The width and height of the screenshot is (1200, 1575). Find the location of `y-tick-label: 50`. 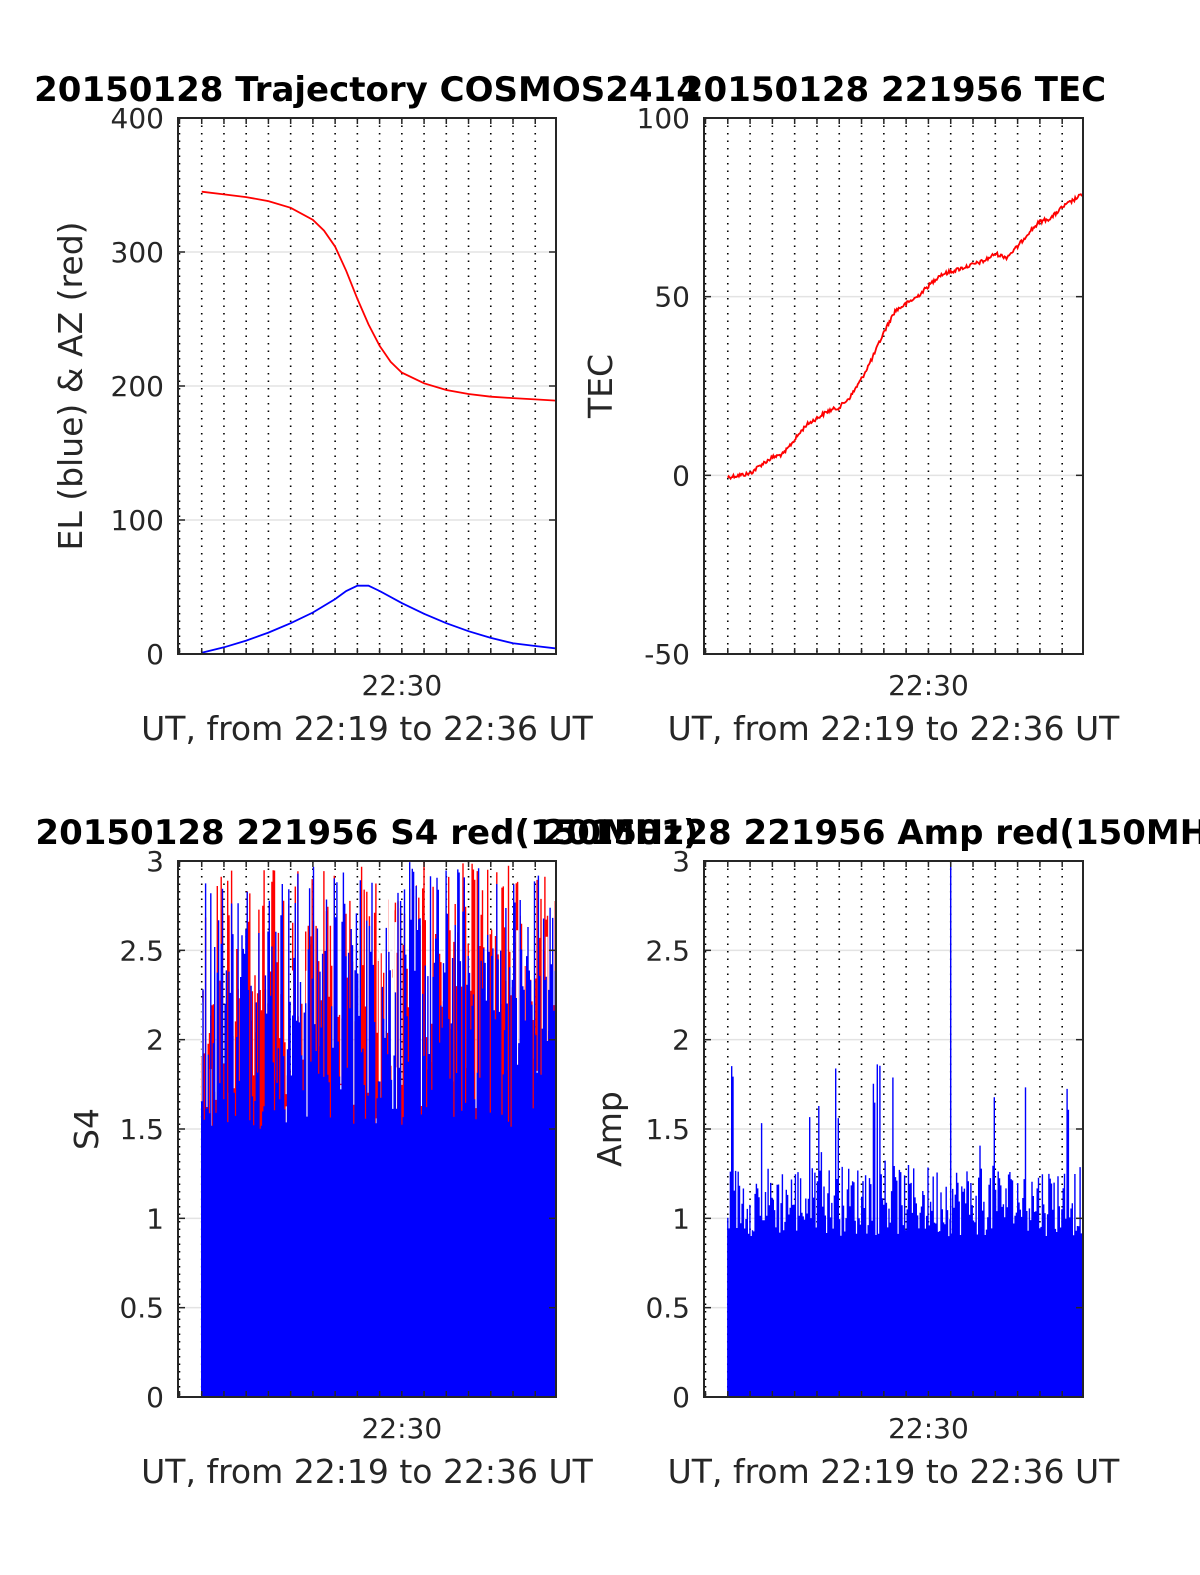

y-tick-label: 50 is located at coordinates (672, 297).